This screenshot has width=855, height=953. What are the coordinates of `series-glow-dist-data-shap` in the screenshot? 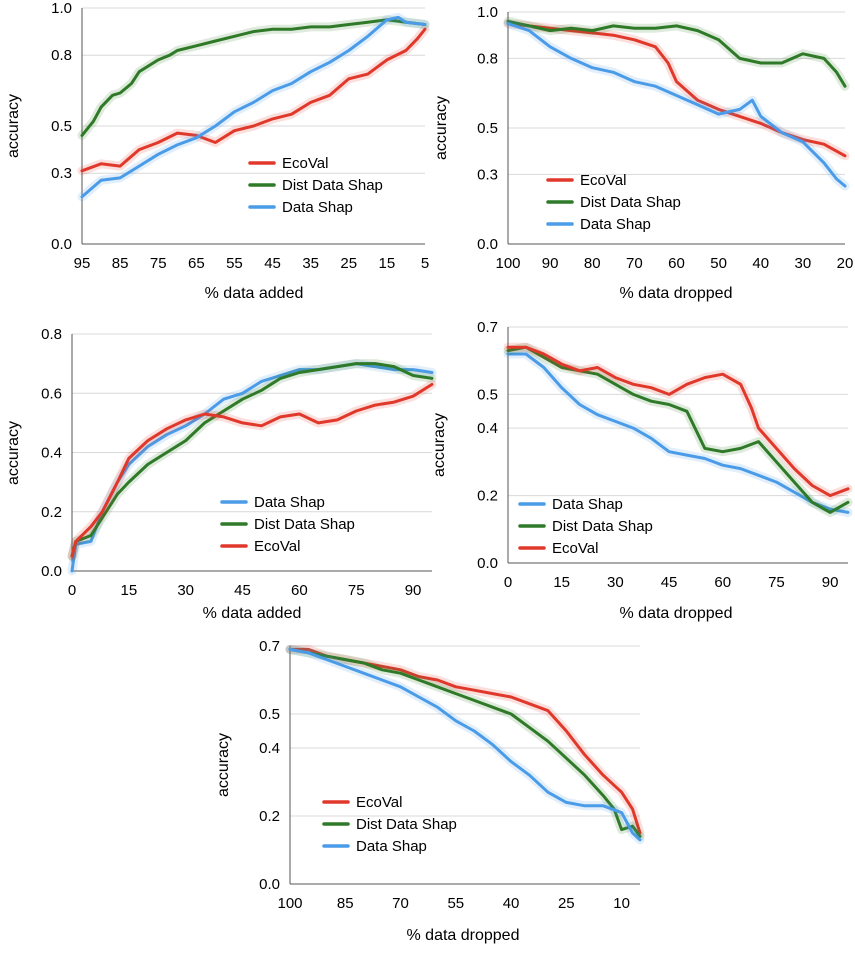 It's located at (678, 429).